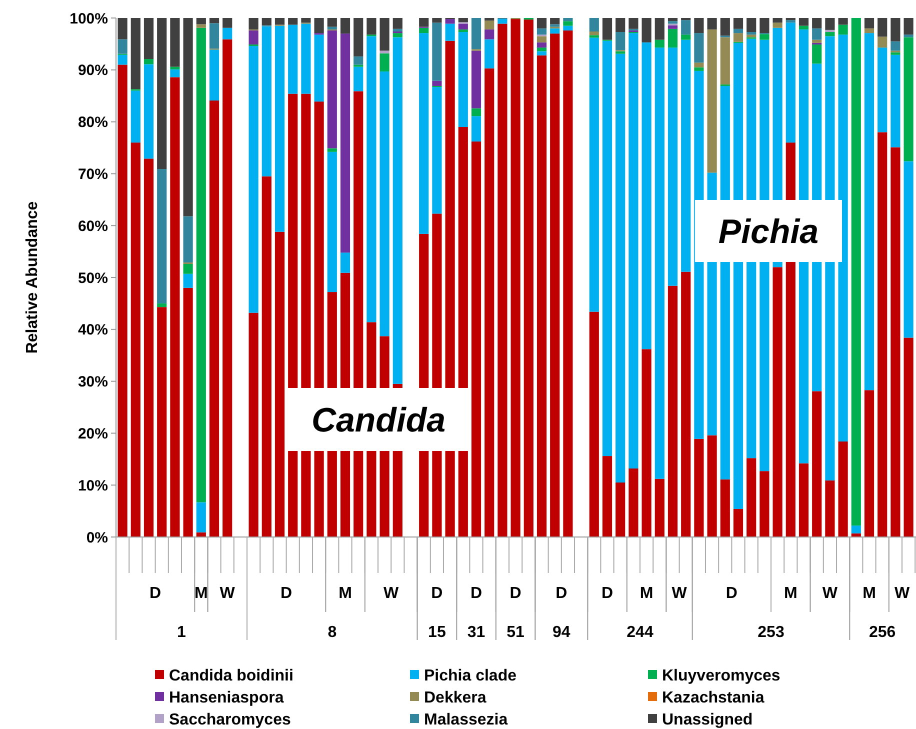 The image size is (916, 729). I want to click on text: 244, so click(640, 632).